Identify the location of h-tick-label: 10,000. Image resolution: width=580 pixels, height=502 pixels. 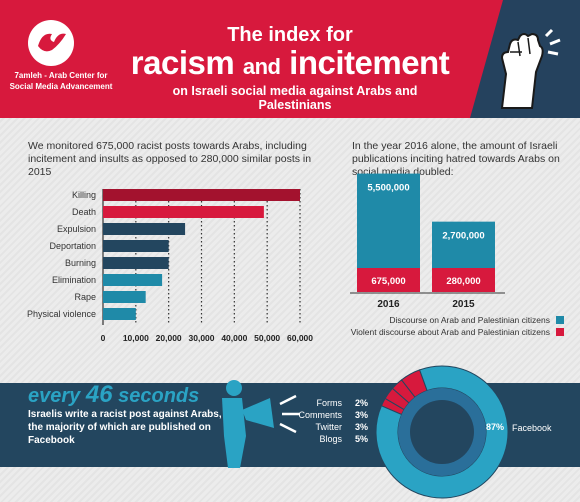
(136, 338).